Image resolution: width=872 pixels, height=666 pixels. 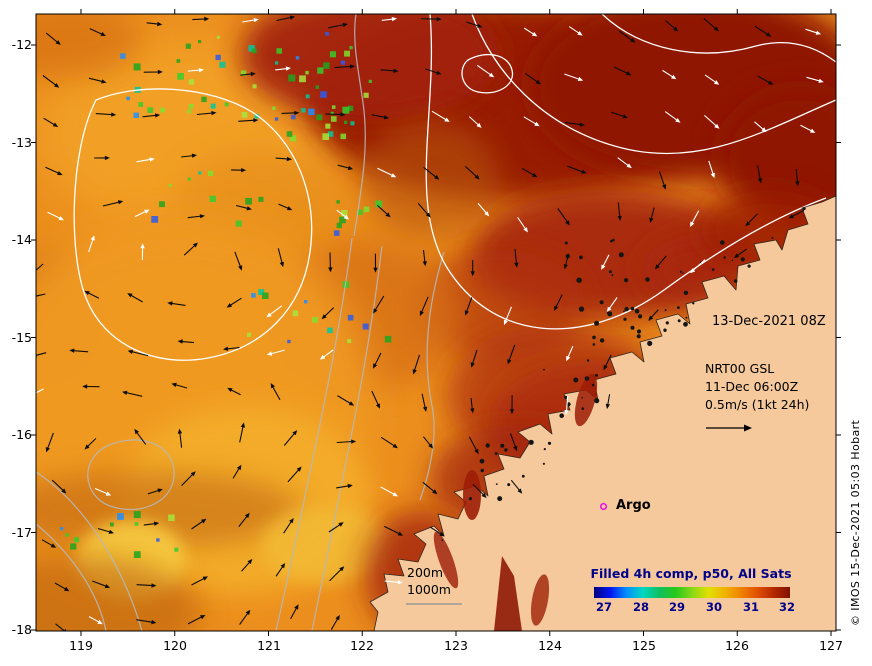 I want to click on gsl-annotation-block: NRT00 GSL 11-Dec 06:00Z 0.5m/s (1kt 24h), so click(x=757, y=387).